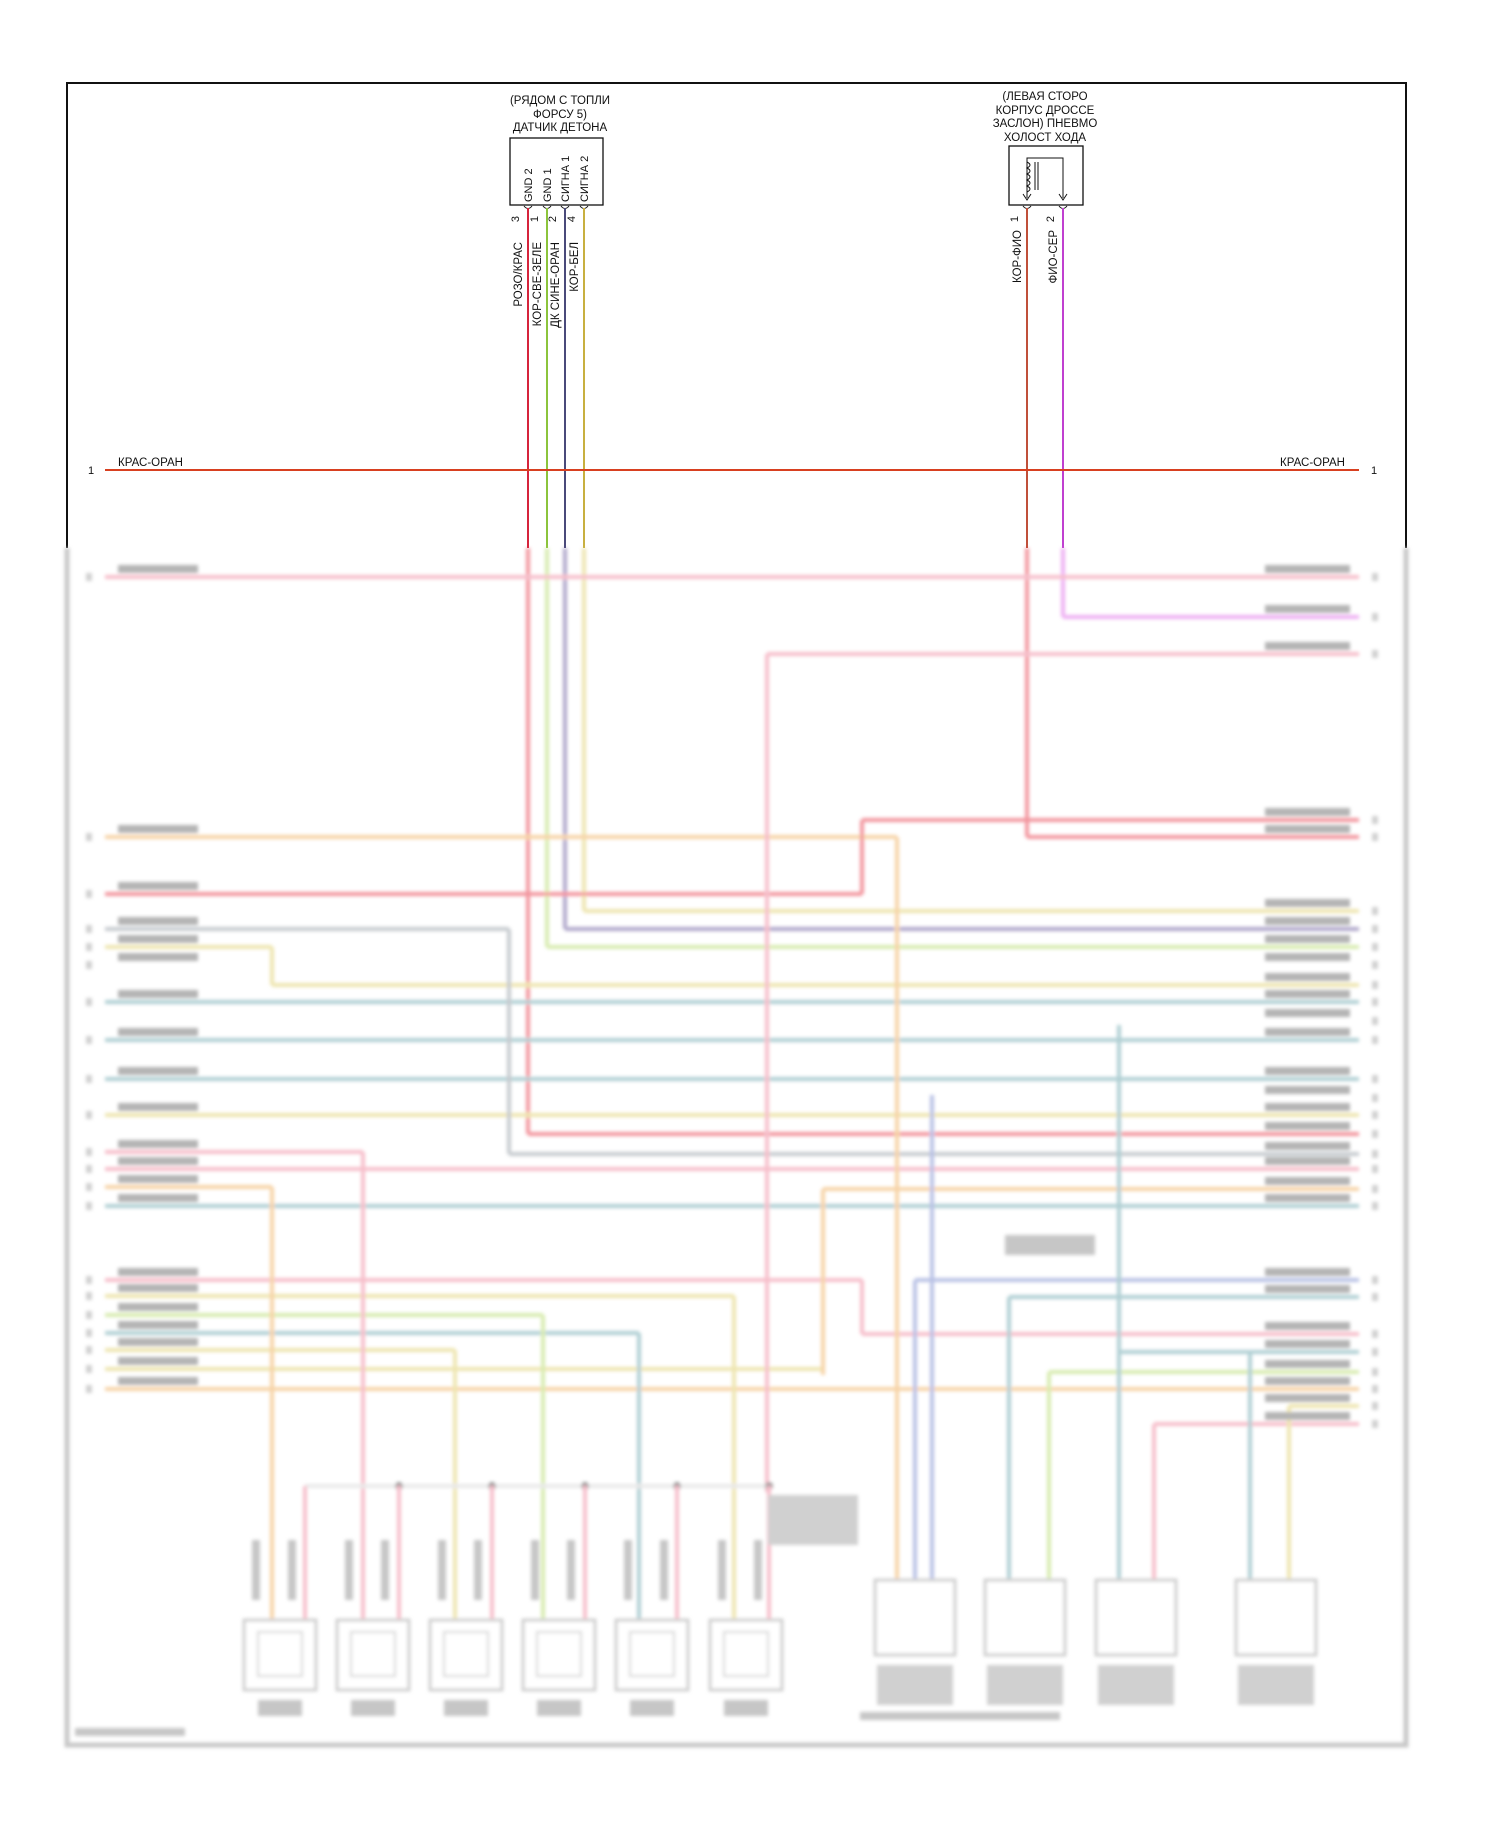  What do you see at coordinates (1044, 97) in the screenshot?
I see `idle-air-title-1: (ЛЕВАЯ СТОРО` at bounding box center [1044, 97].